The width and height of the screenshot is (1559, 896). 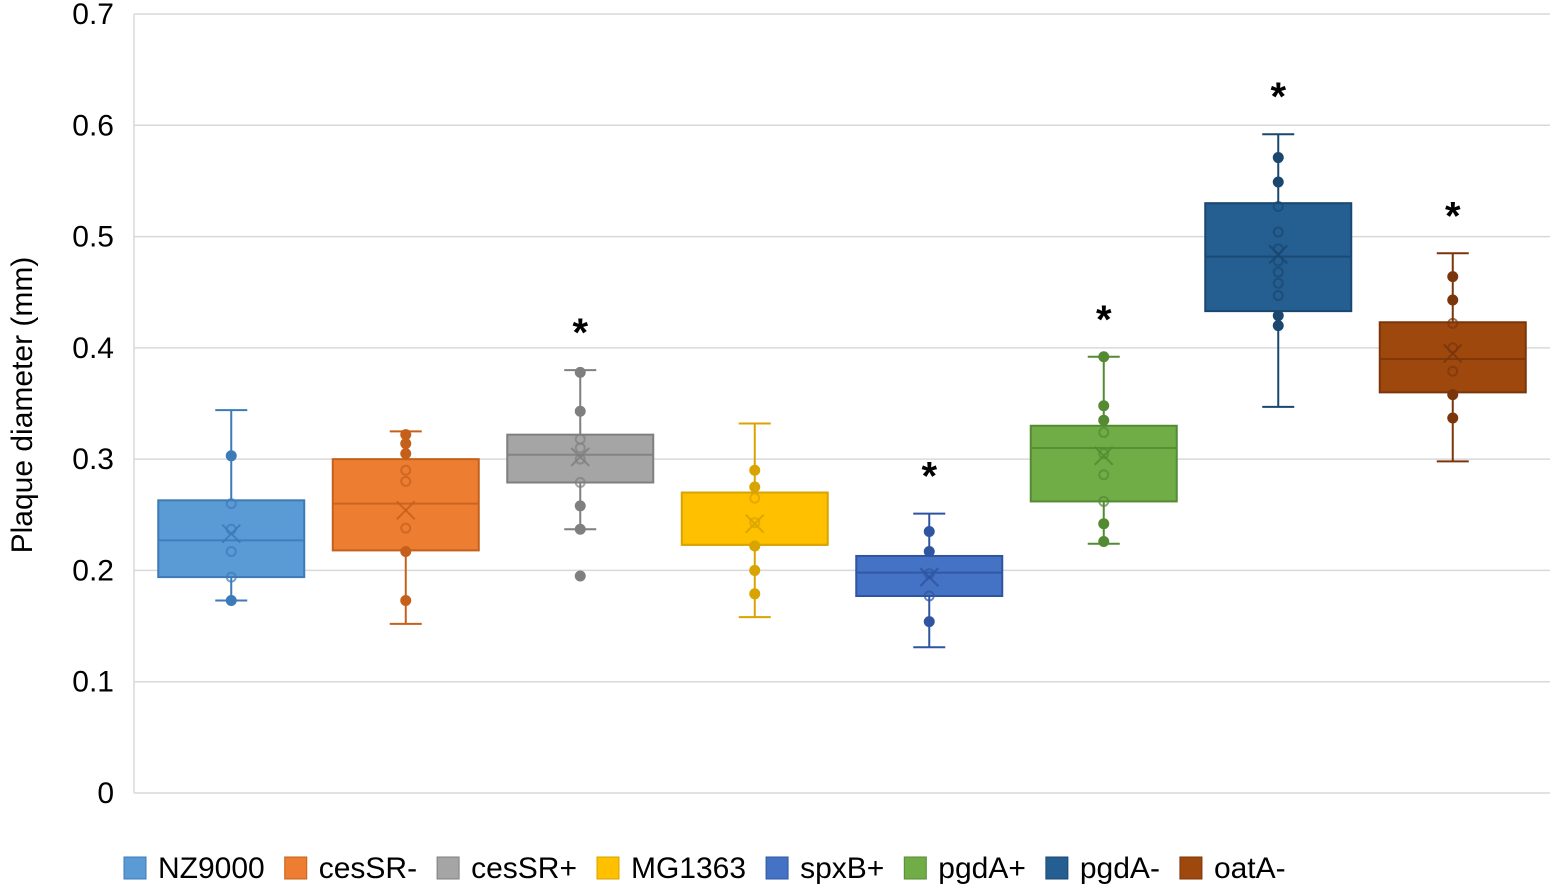 I want to click on y-tick-label: 0.1, so click(x=93, y=682).